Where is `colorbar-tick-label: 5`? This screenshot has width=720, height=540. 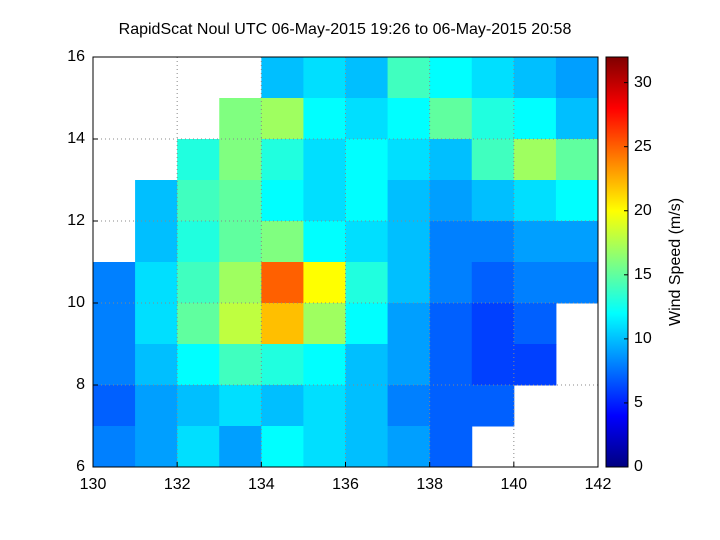 colorbar-tick-label: 5 is located at coordinates (638, 402).